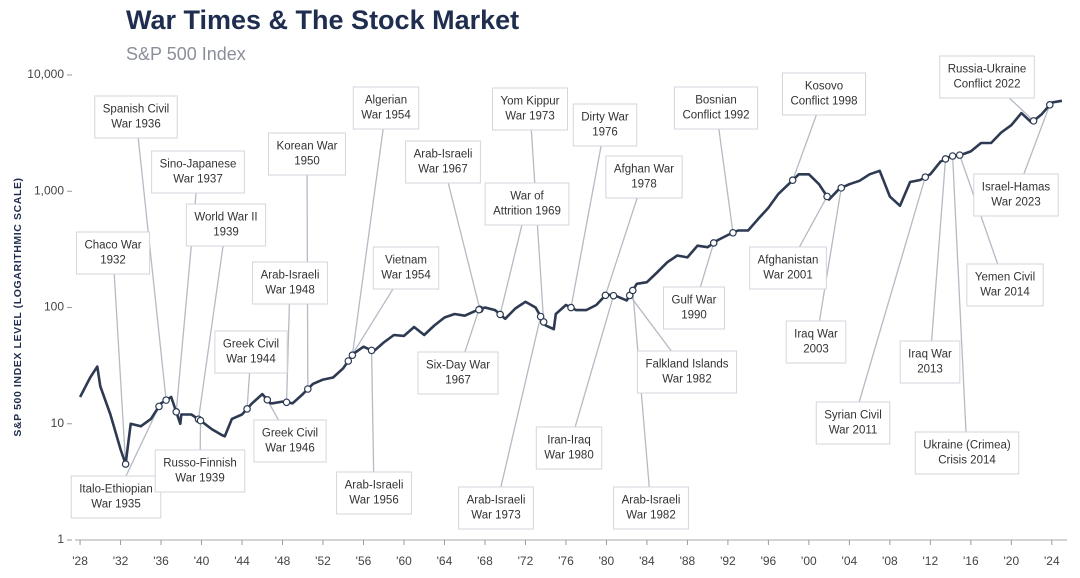  I want to click on y-tick-label: 1,000, so click(49, 190).